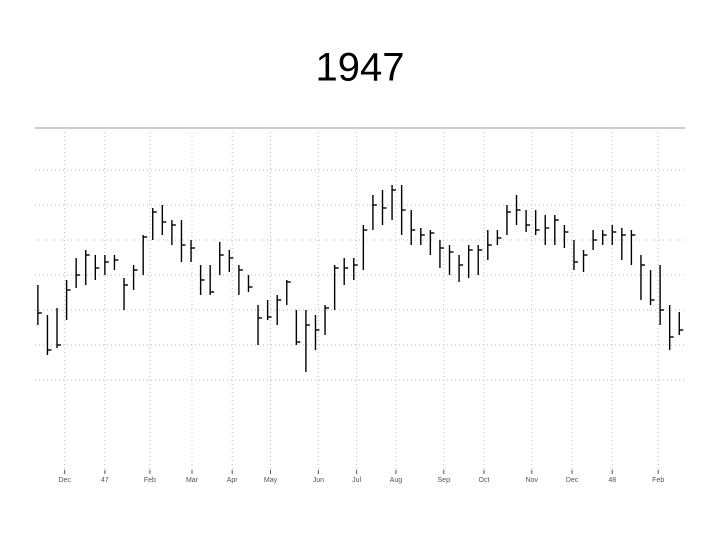  I want to click on x-tick-label: Mar, so click(192, 480).